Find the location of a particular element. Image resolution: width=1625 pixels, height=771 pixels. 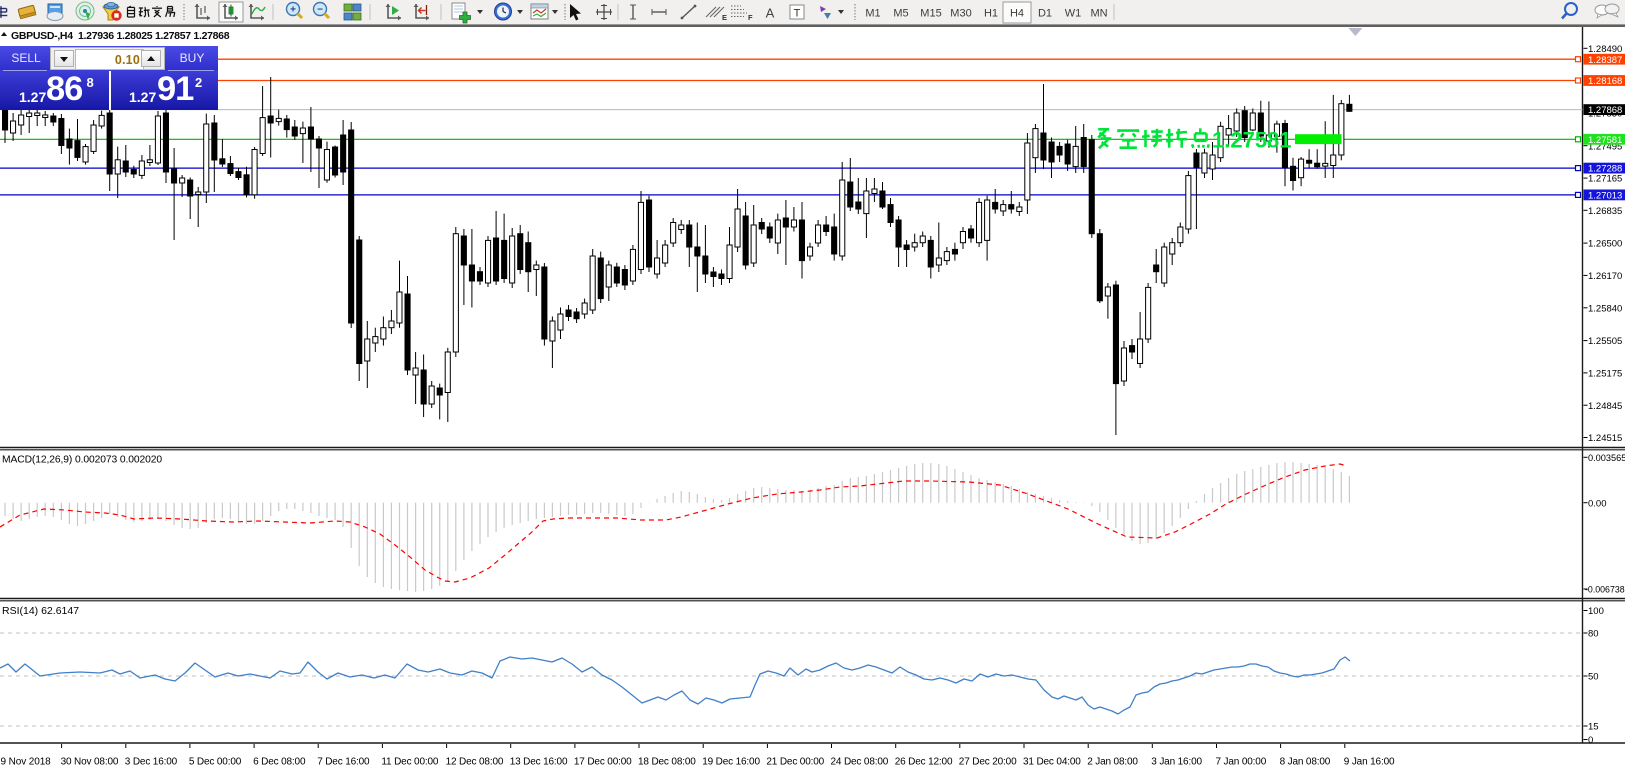

svg-text: 7 Jan 00:00 is located at coordinates (1241, 762).